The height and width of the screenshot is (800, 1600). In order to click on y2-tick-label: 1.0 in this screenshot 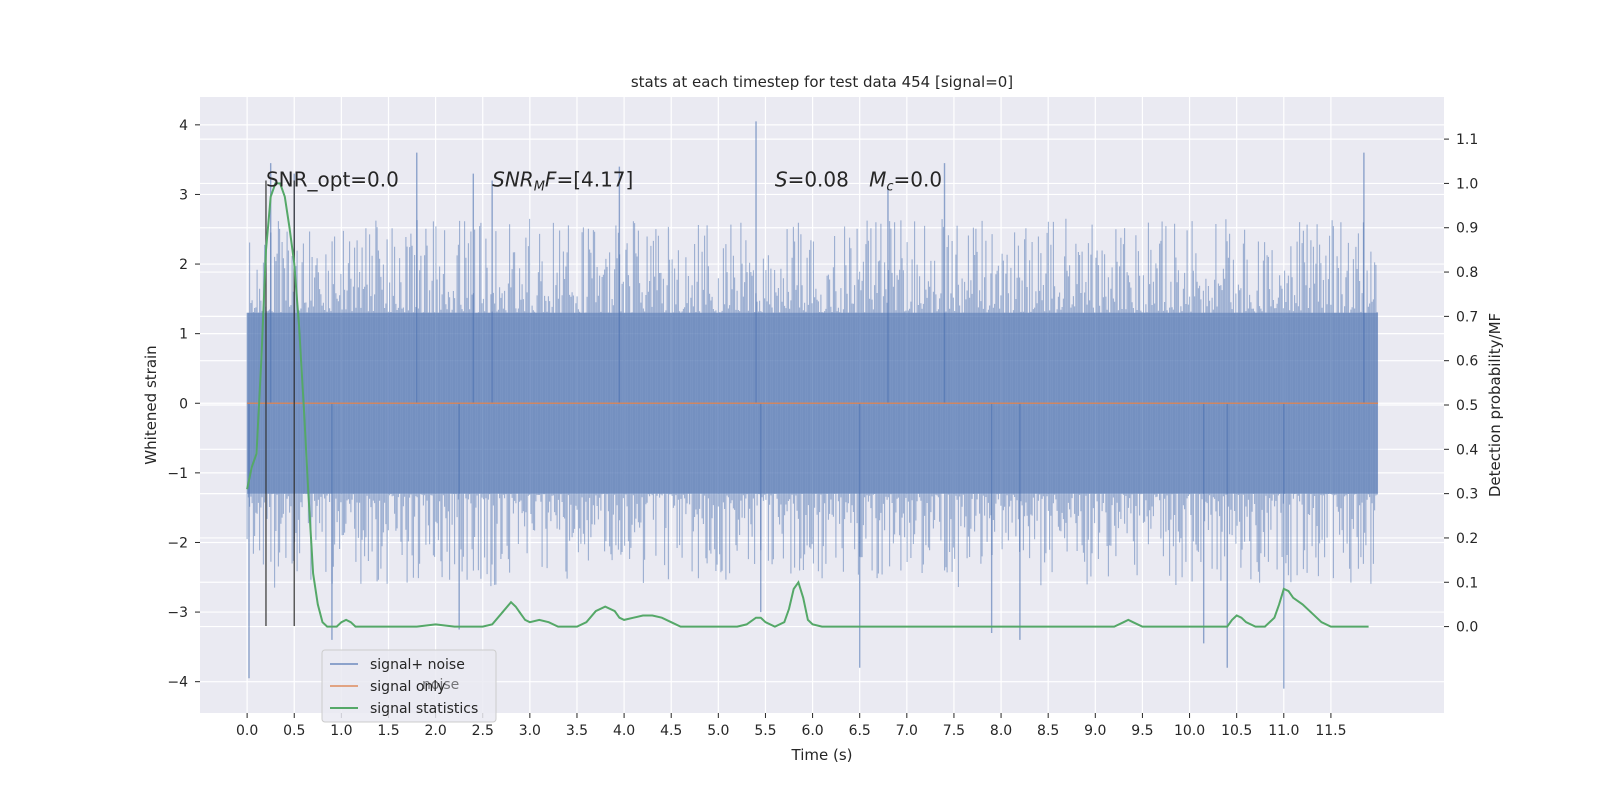, I will do `click(1467, 184)`.